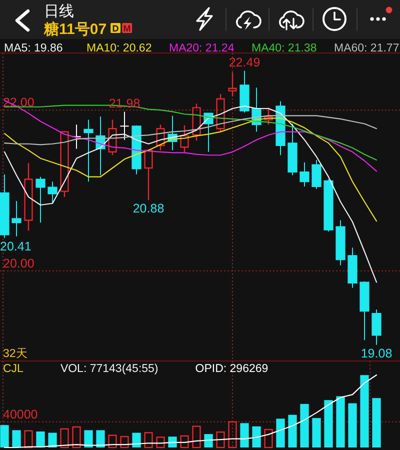 This screenshot has width=400, height=450. I want to click on text: D, so click(116, 28).